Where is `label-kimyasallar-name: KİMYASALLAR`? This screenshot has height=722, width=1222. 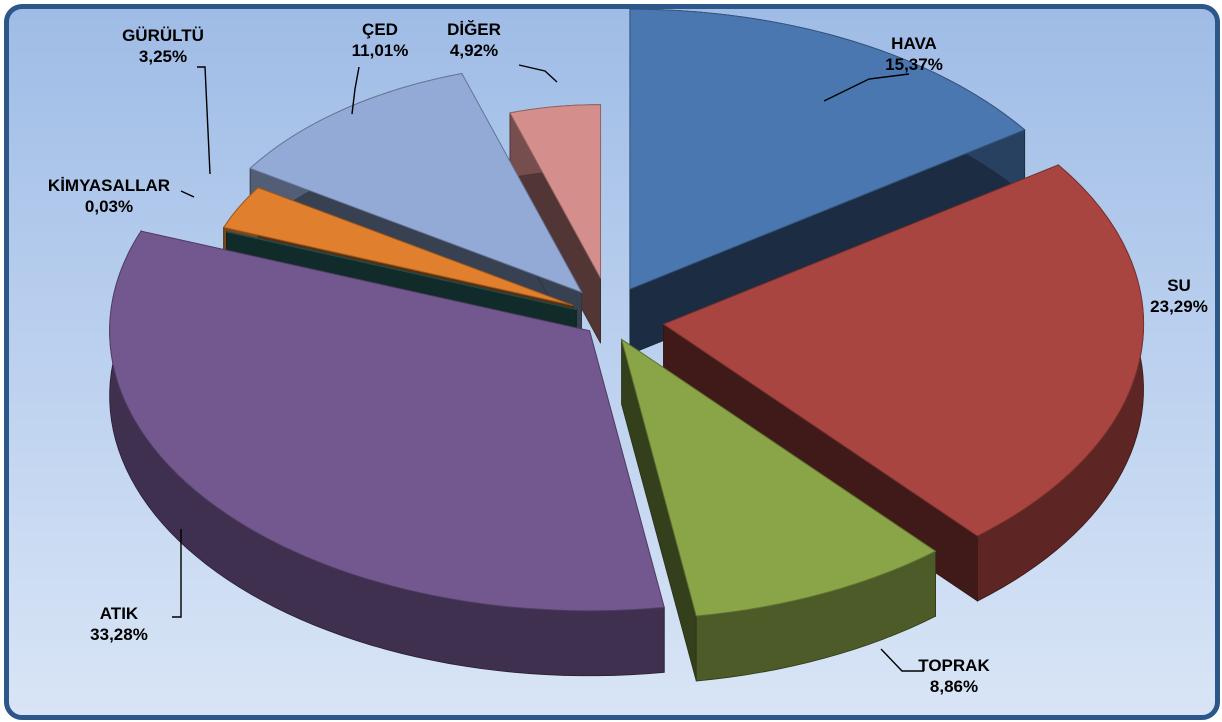
label-kimyasallar-name: KİMYASALLAR is located at coordinates (109, 185).